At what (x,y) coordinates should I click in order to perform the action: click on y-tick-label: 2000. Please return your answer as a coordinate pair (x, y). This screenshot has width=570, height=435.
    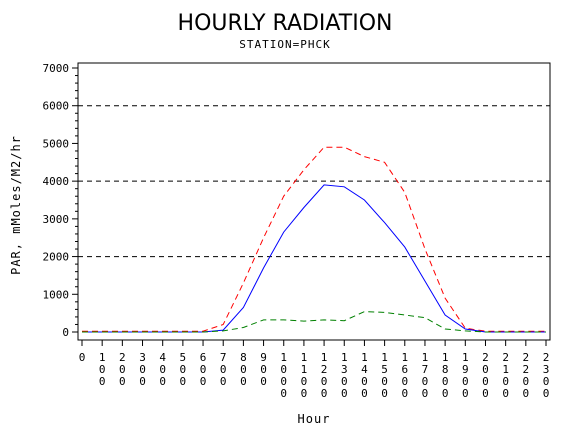
    Looking at the image, I should click on (56, 257).